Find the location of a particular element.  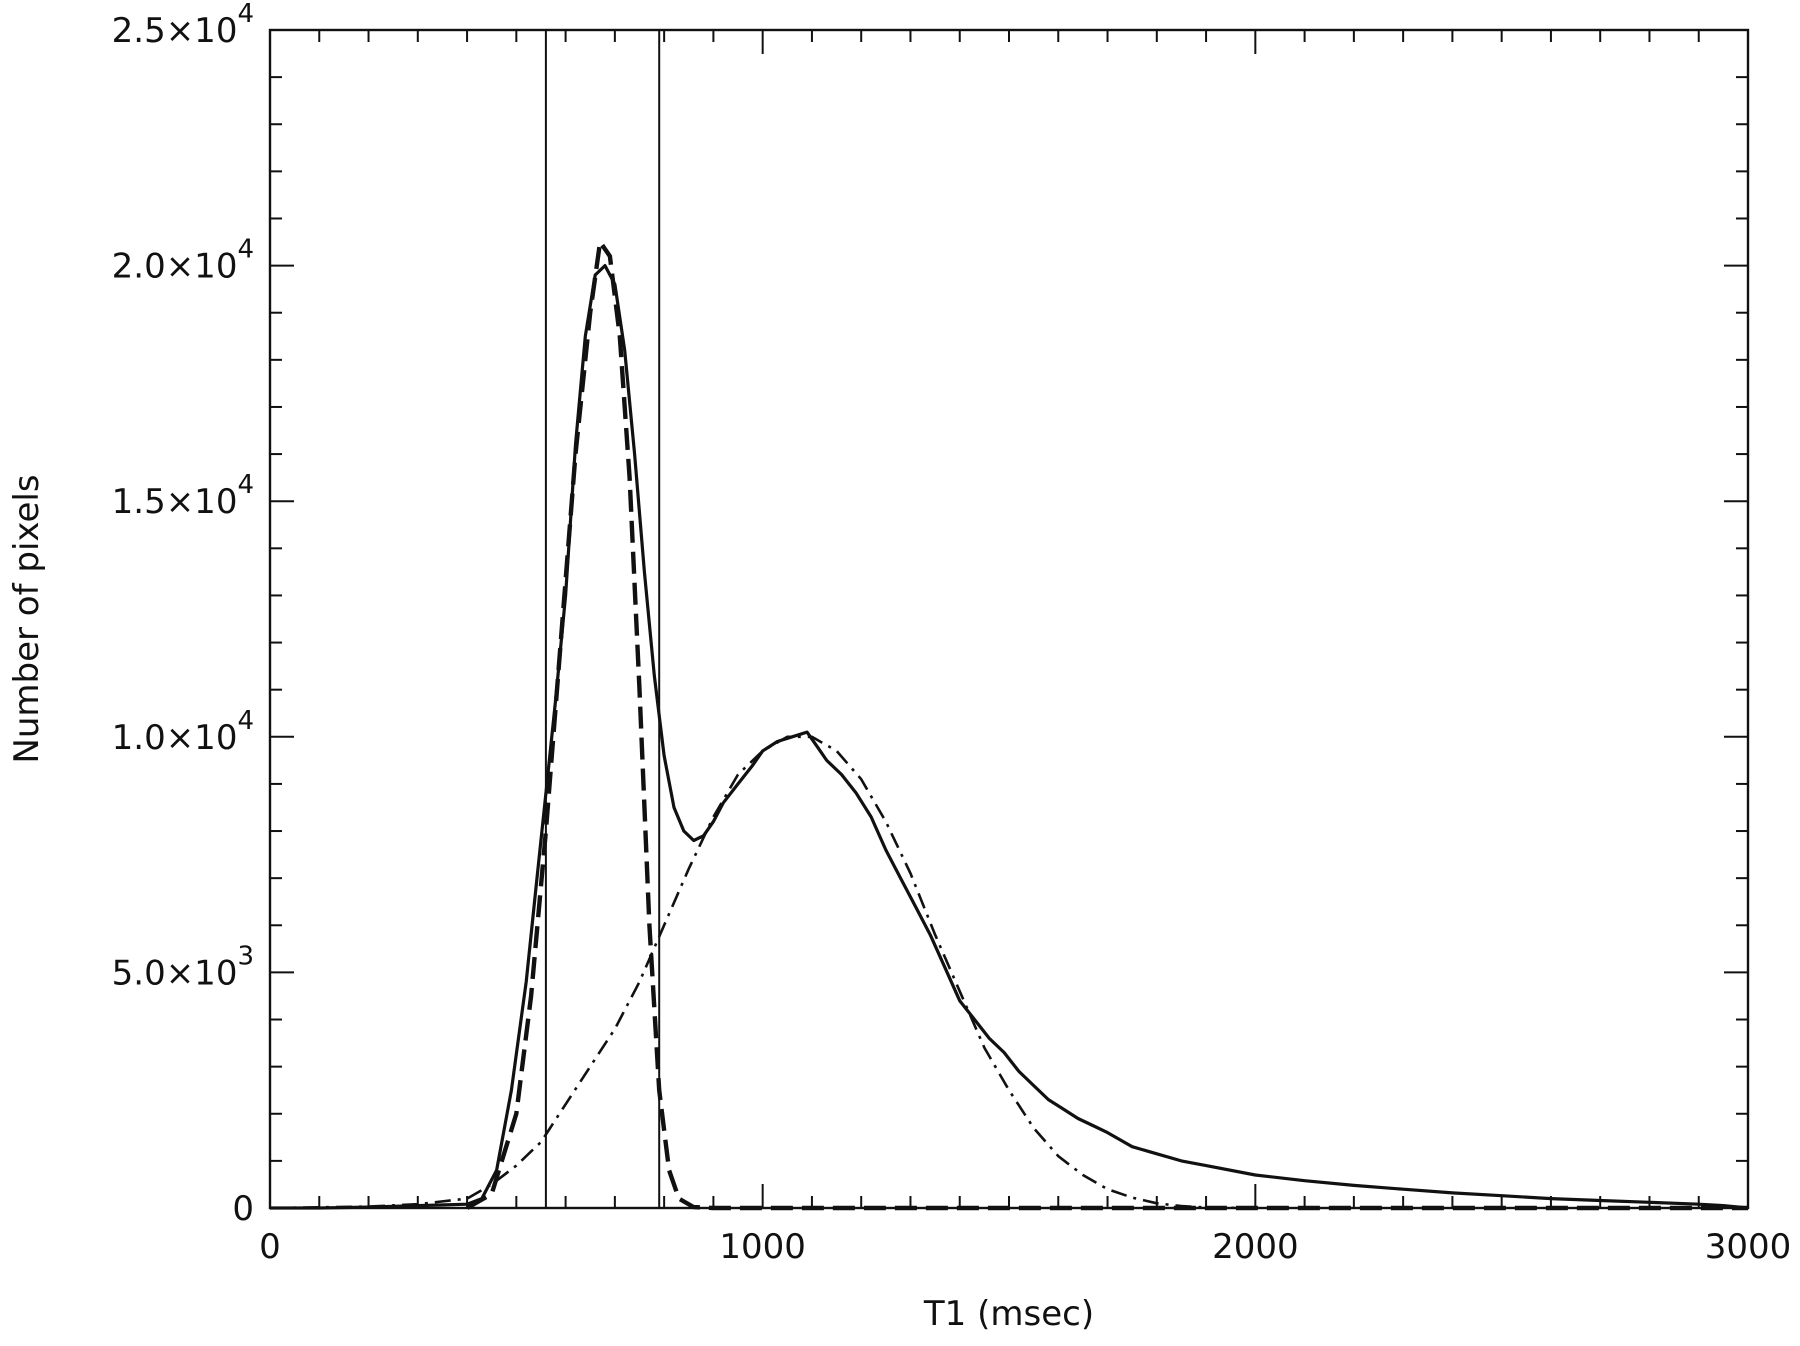

y-tick-exponent: 3 is located at coordinates (245, 956).